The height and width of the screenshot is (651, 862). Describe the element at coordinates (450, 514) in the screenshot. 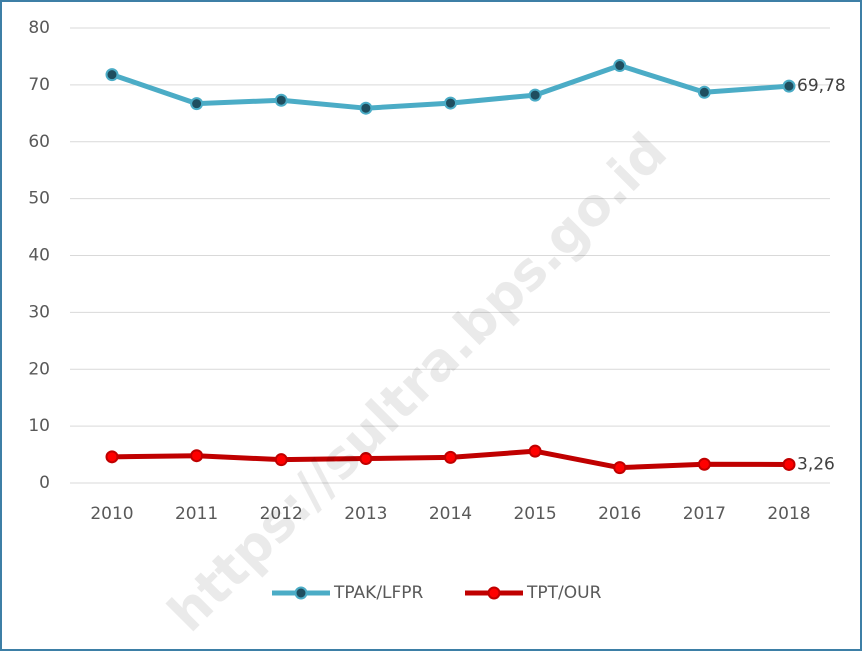

I see `x-tick-label: 2014` at that location.